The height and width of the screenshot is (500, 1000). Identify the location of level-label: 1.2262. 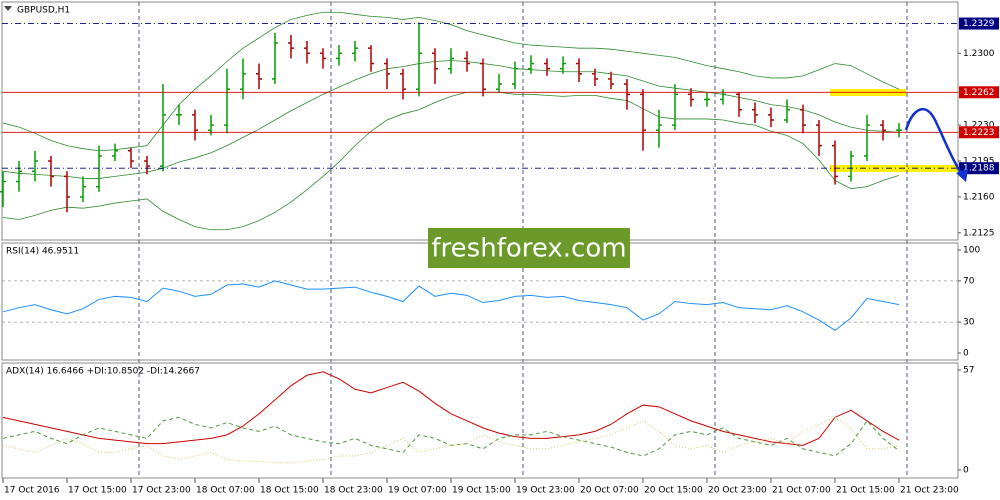
(979, 93).